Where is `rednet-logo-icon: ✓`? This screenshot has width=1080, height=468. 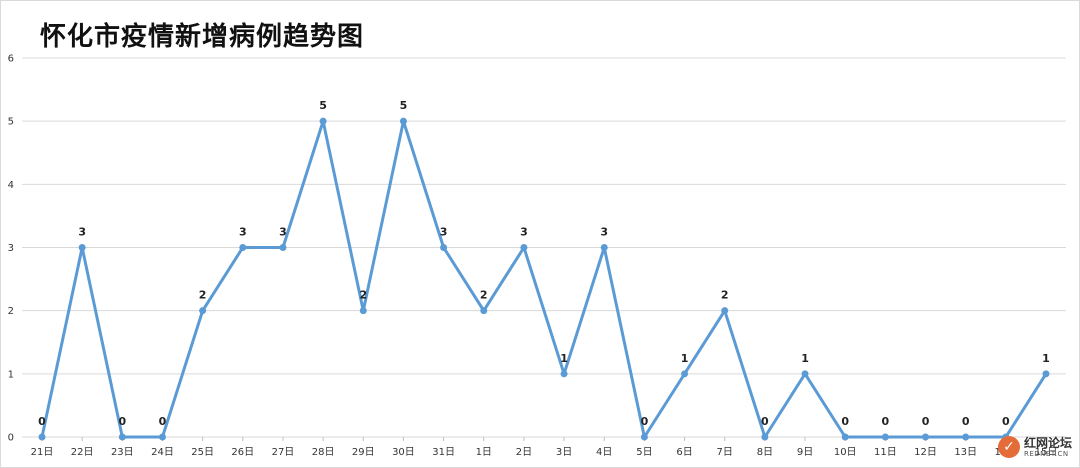 rednet-logo-icon: ✓ is located at coordinates (1008, 447).